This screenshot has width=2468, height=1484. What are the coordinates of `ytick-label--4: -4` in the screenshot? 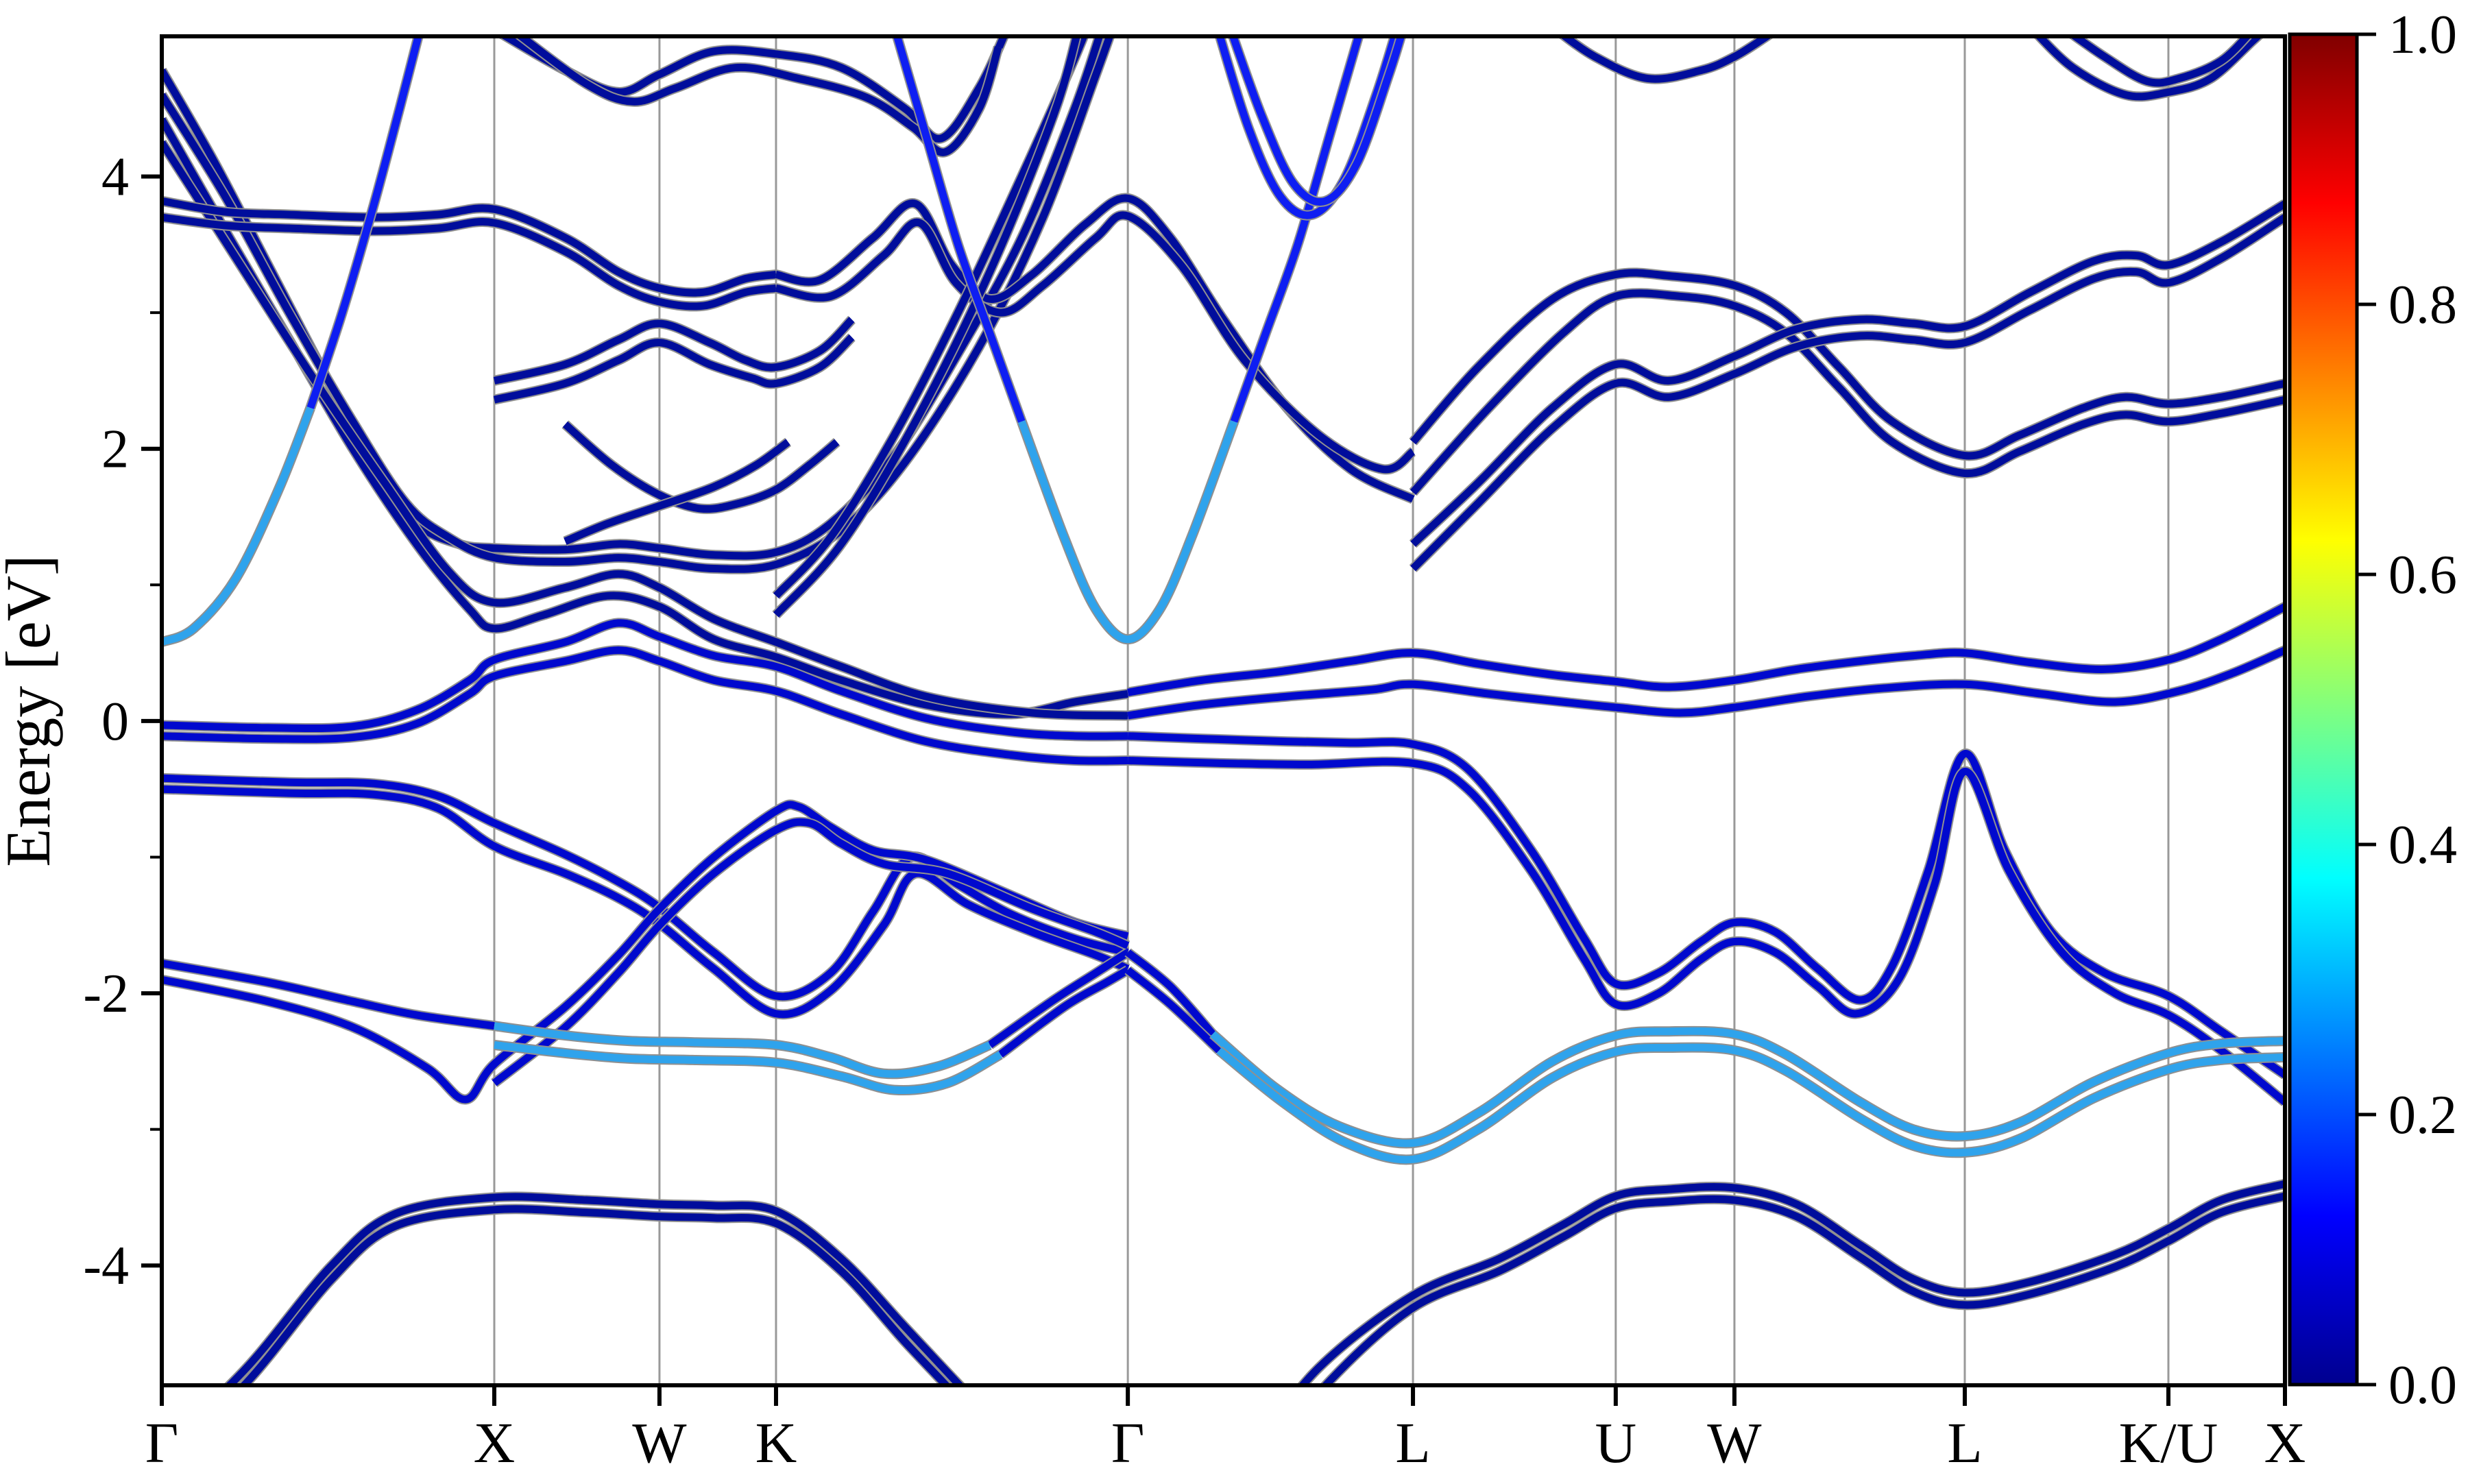 It's located at (106, 1266).